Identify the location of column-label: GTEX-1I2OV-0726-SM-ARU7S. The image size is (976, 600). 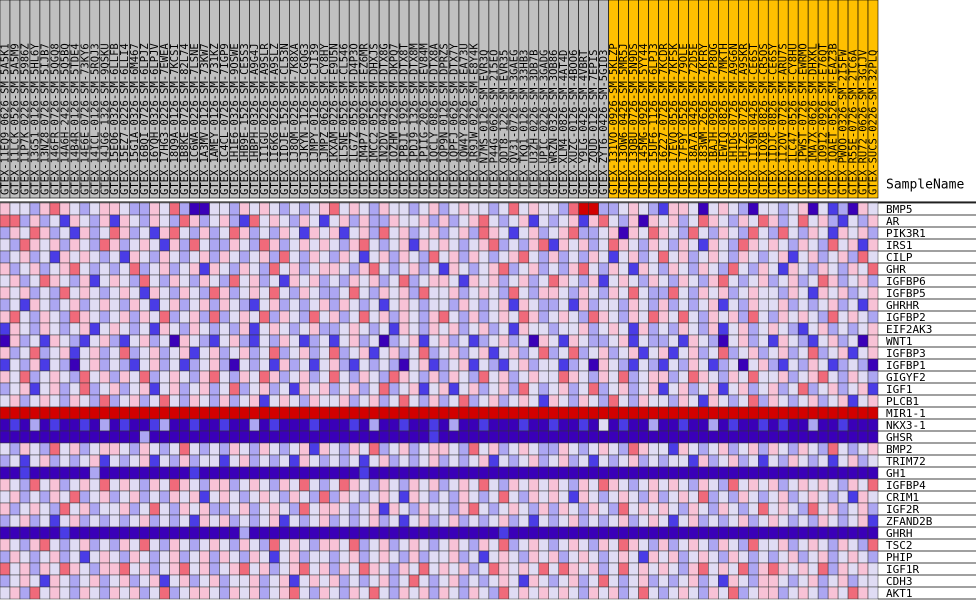
(784, 119).